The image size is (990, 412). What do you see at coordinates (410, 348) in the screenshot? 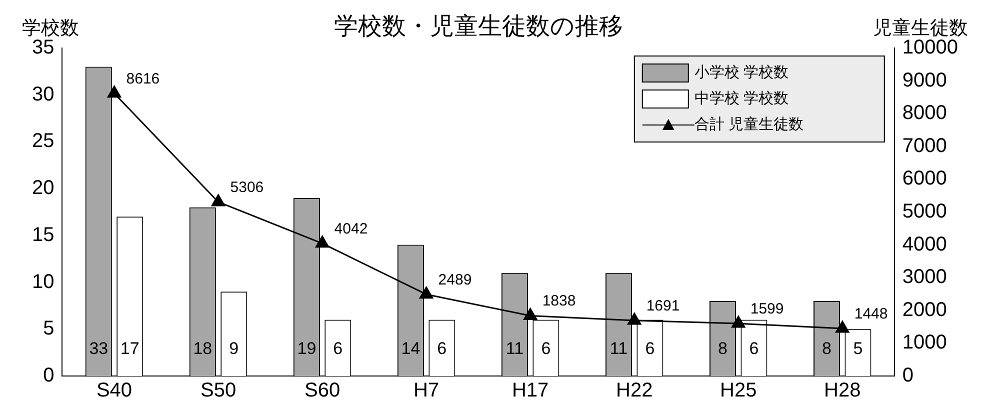
I see `data-label: 14` at bounding box center [410, 348].